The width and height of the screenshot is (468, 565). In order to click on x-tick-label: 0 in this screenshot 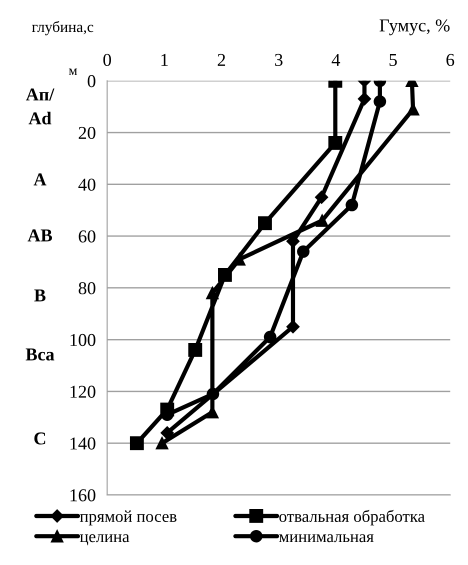, I will do `click(107, 60)`.